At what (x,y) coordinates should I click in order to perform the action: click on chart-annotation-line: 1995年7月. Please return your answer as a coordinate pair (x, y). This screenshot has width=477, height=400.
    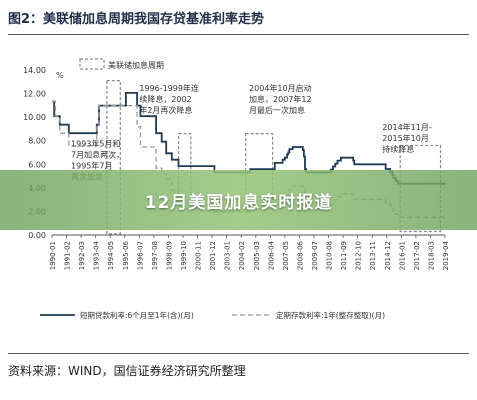
    Looking at the image, I should click on (91, 166).